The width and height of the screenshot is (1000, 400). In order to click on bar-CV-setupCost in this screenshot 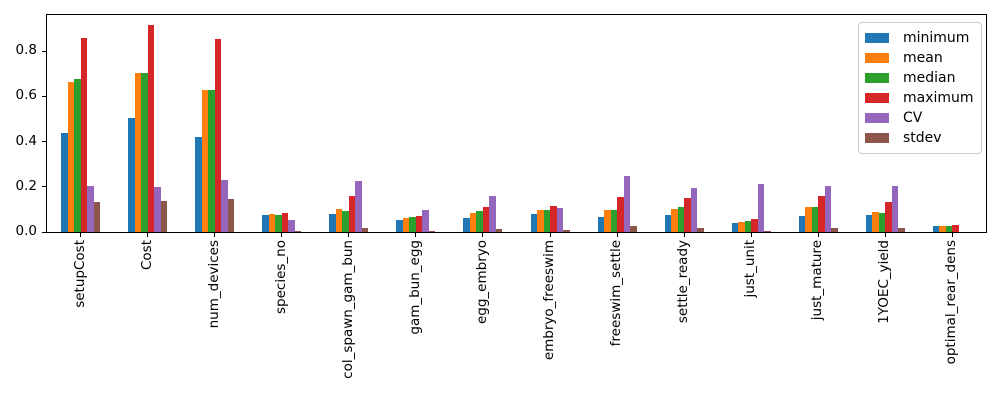, I will do `click(90, 208)`.